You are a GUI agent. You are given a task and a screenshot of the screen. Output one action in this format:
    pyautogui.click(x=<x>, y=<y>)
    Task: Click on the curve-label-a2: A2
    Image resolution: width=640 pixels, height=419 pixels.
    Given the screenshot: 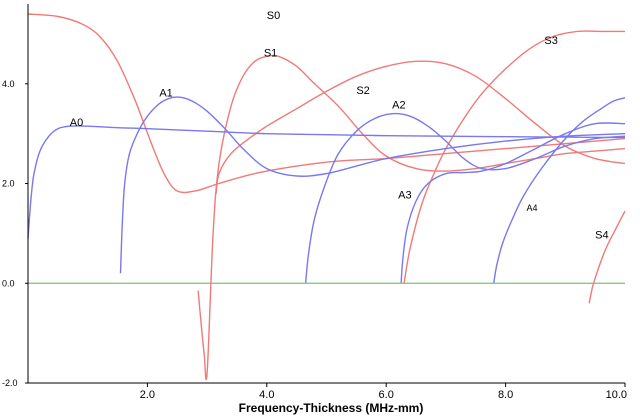 What is the action you would take?
    pyautogui.click(x=398, y=106)
    